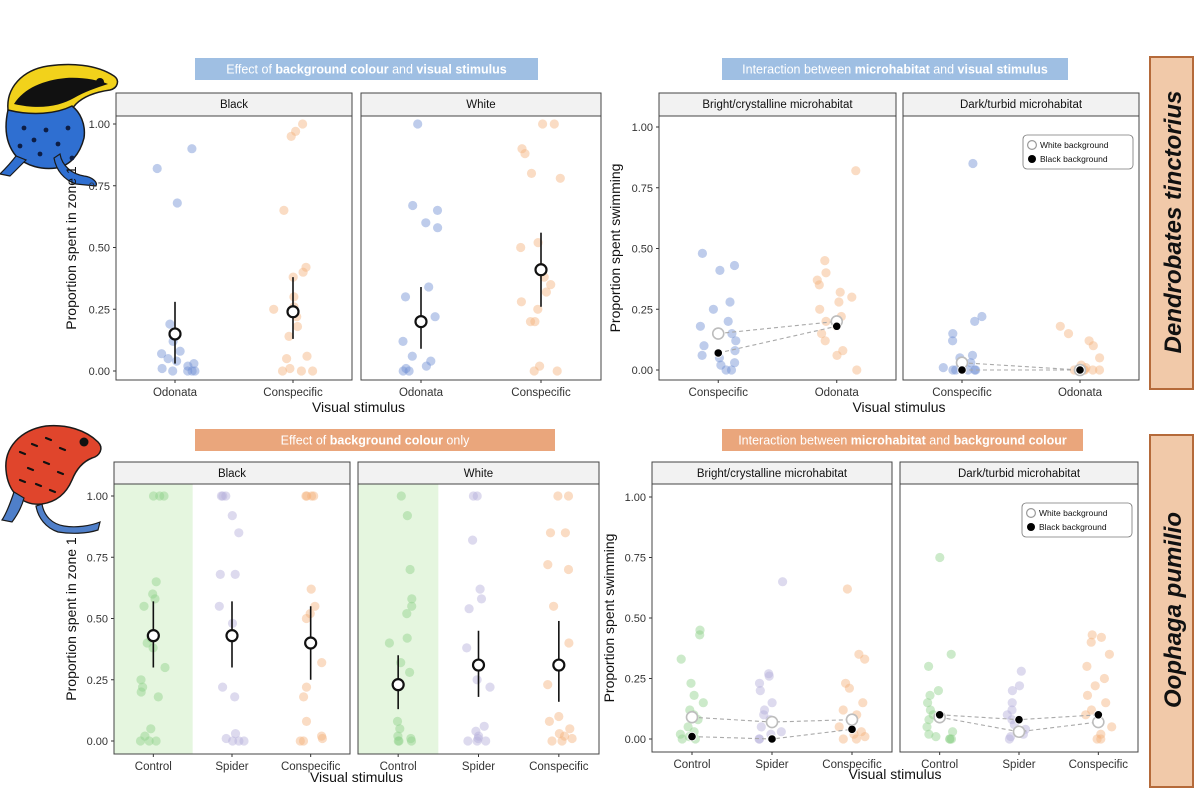  What do you see at coordinates (794, 441) in the screenshot?
I see `chart-title-part: Interaction between` at bounding box center [794, 441].